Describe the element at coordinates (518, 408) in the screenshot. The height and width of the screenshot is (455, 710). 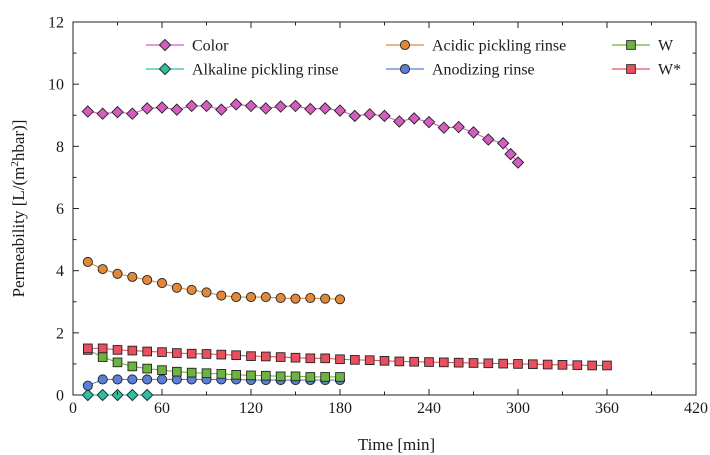
I see `x-tick-label: 300` at that location.